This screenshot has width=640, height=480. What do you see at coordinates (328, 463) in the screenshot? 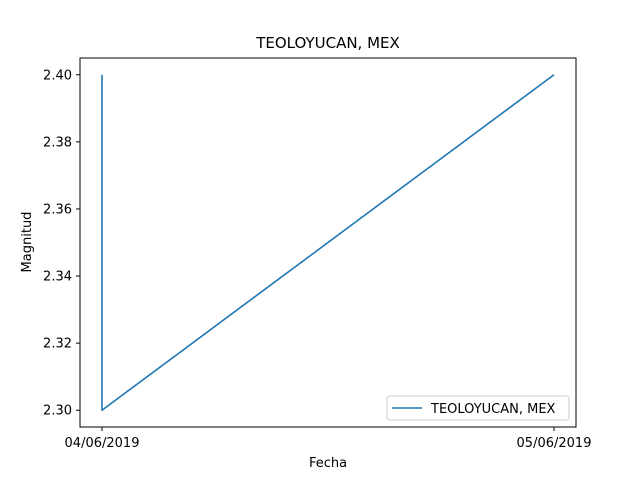
I see `x-axis-label: Fecha` at bounding box center [328, 463].